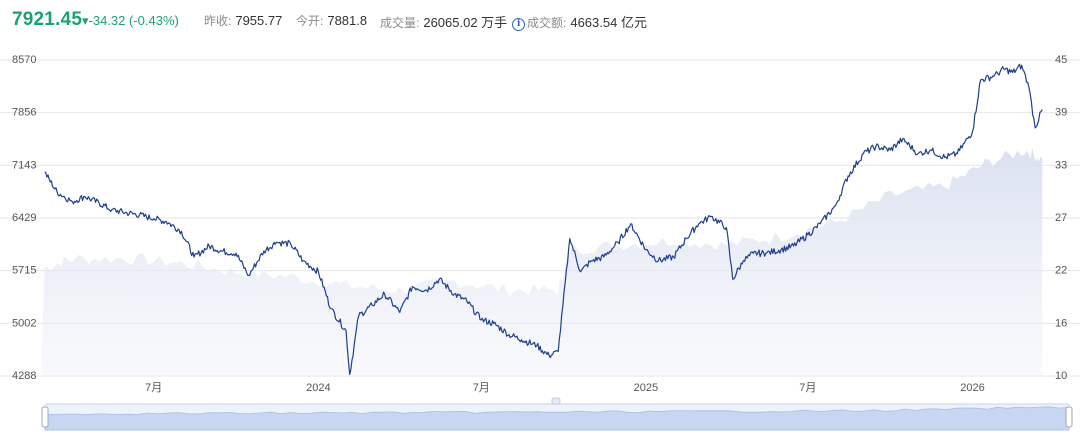  Describe the element at coordinates (1061, 323) in the screenshot. I see `right-axis-tick-label: 16` at that location.